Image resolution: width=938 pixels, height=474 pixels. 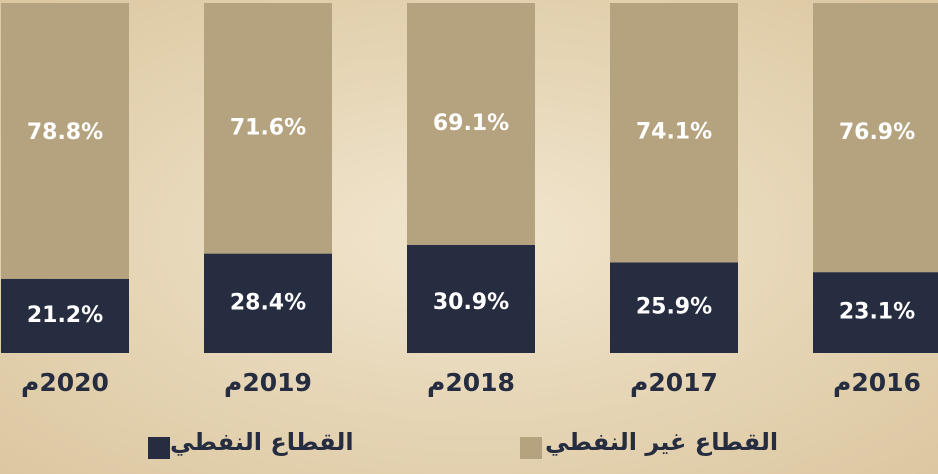 I want to click on x-tick-label: 2017م, so click(x=674, y=382).